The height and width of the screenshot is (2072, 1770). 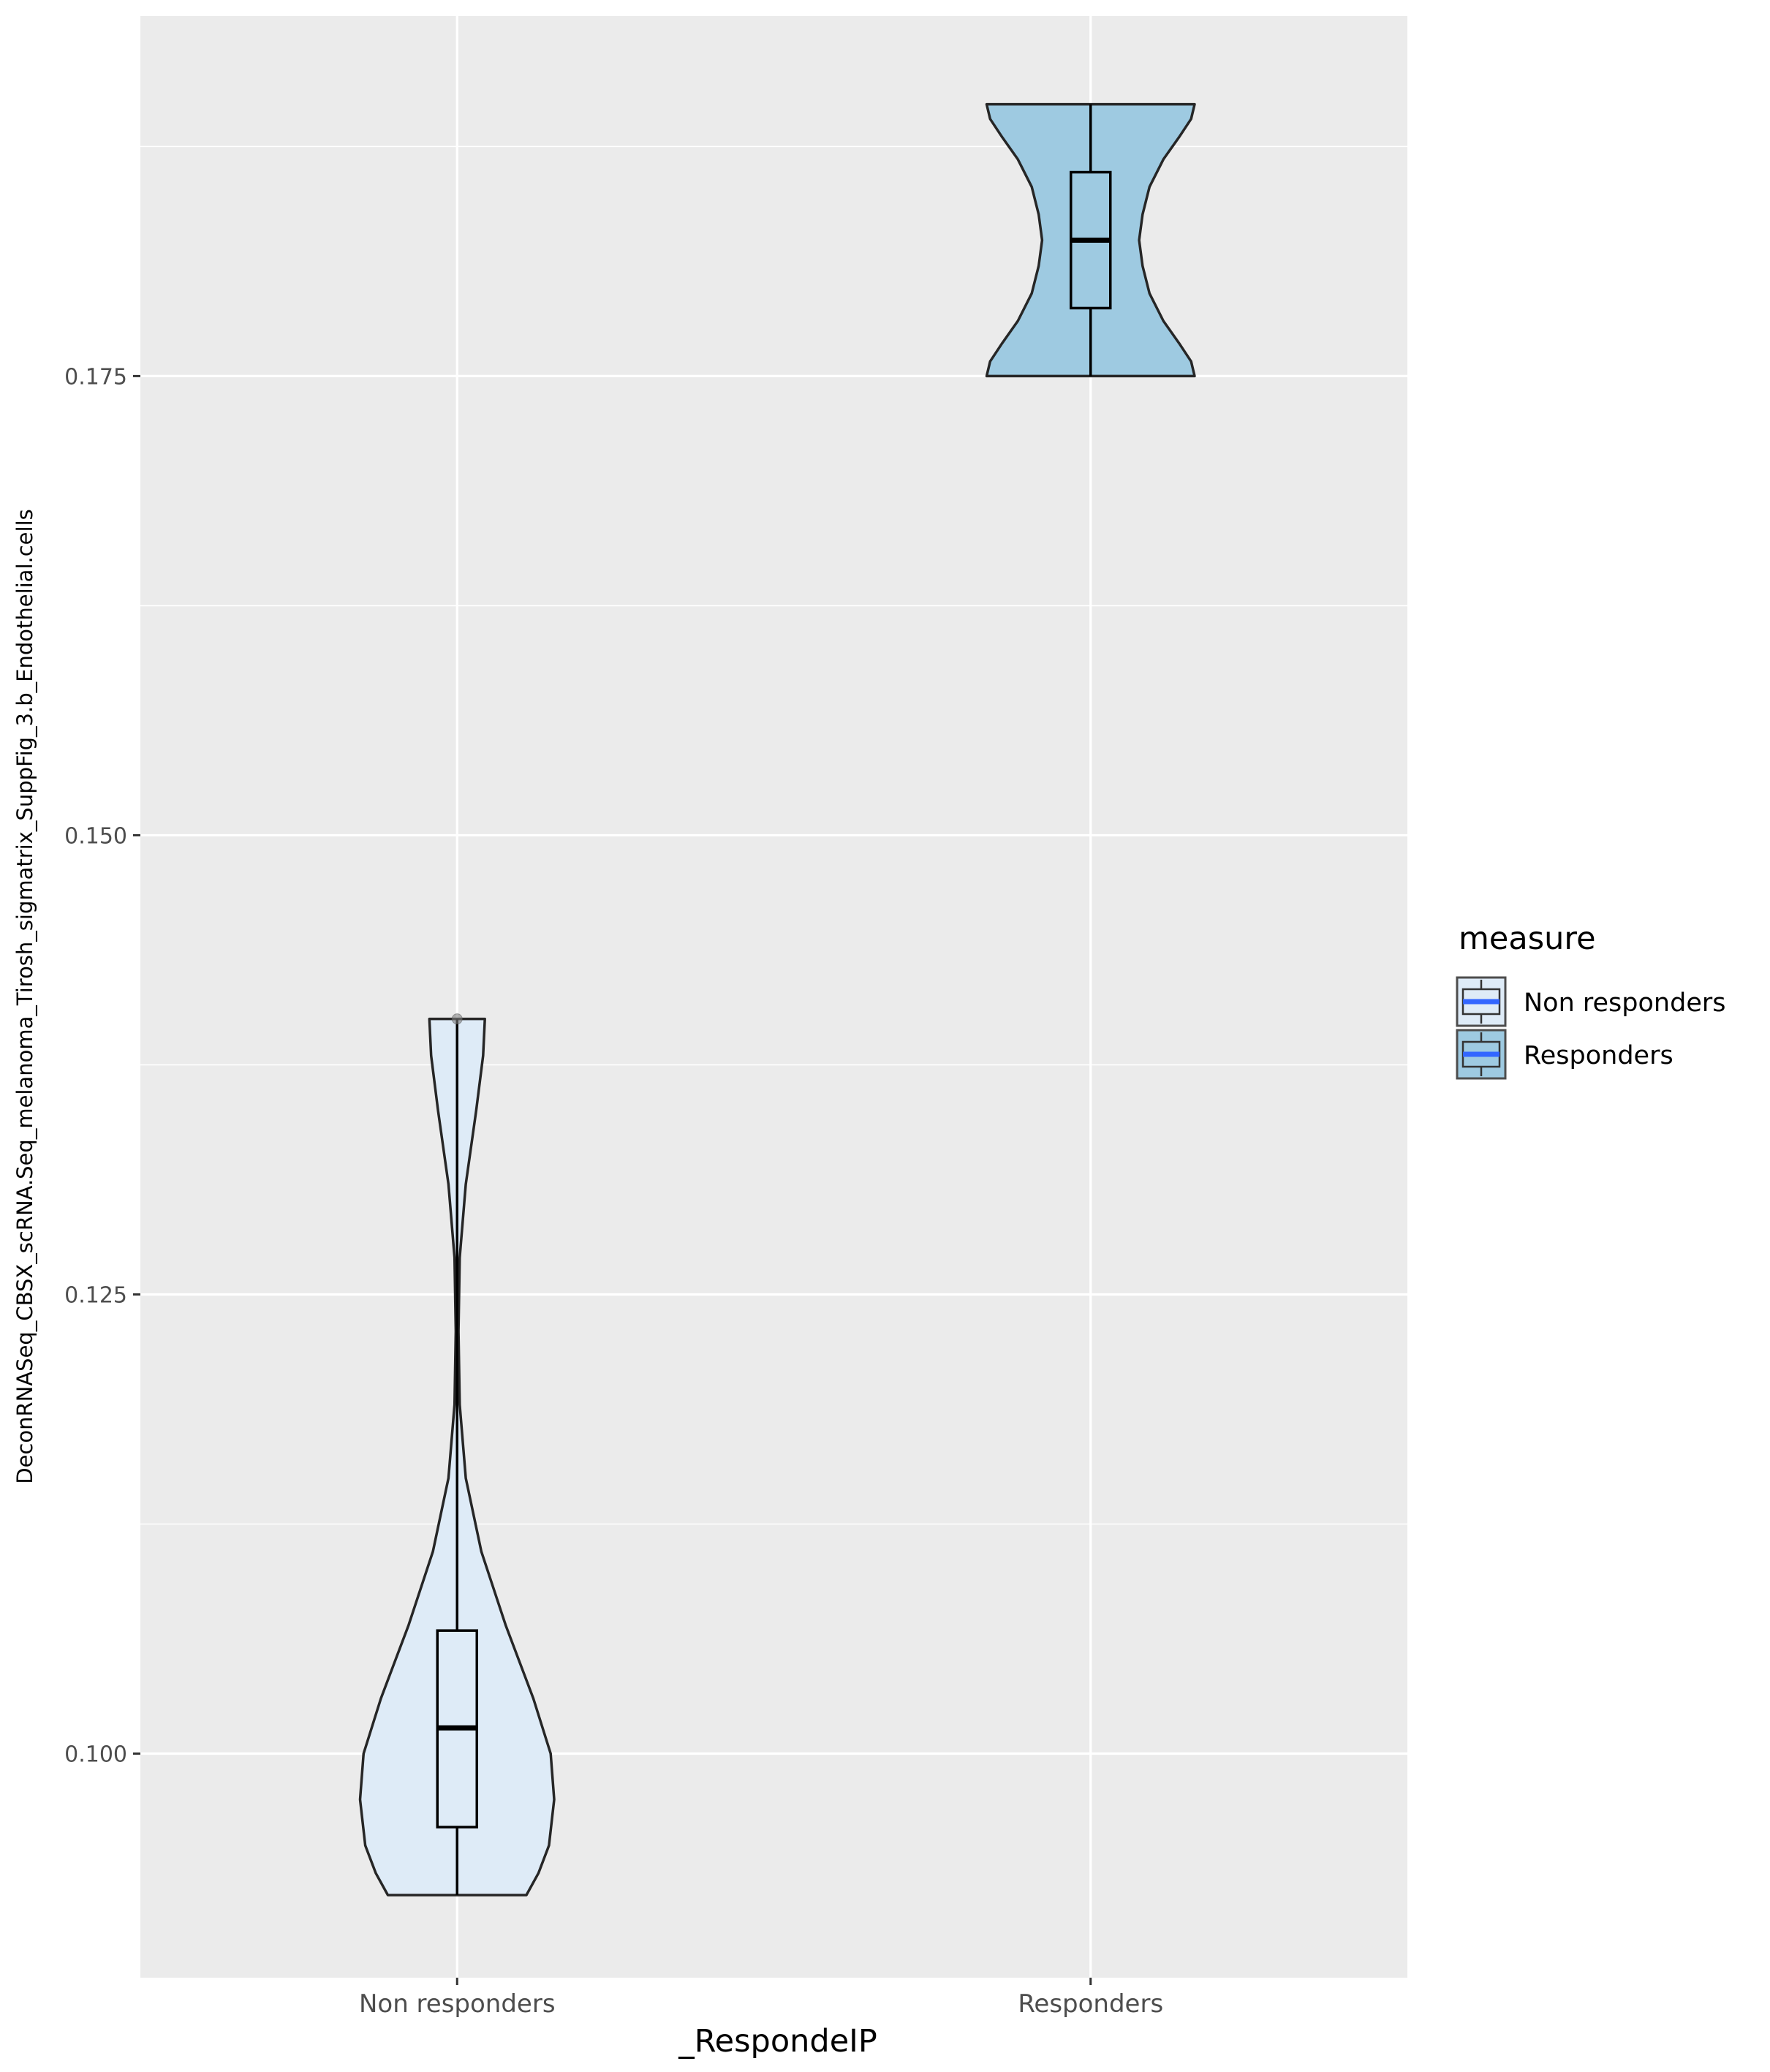 What do you see at coordinates (1624, 1003) in the screenshot?
I see `legend-label: Non responders` at bounding box center [1624, 1003].